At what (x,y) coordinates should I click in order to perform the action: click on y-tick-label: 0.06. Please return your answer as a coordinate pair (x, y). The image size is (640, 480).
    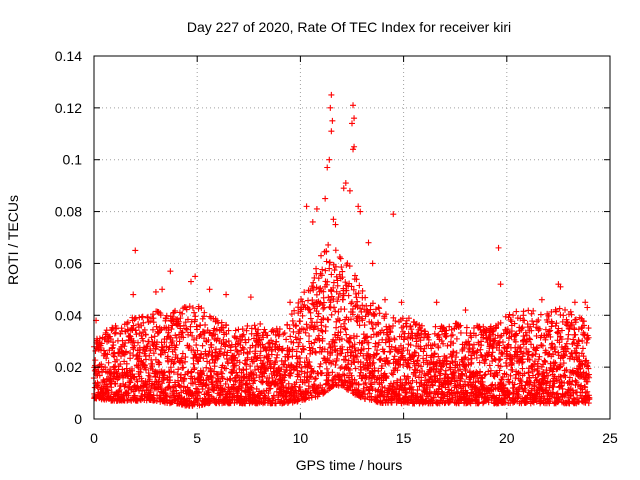
    Looking at the image, I should click on (68, 263).